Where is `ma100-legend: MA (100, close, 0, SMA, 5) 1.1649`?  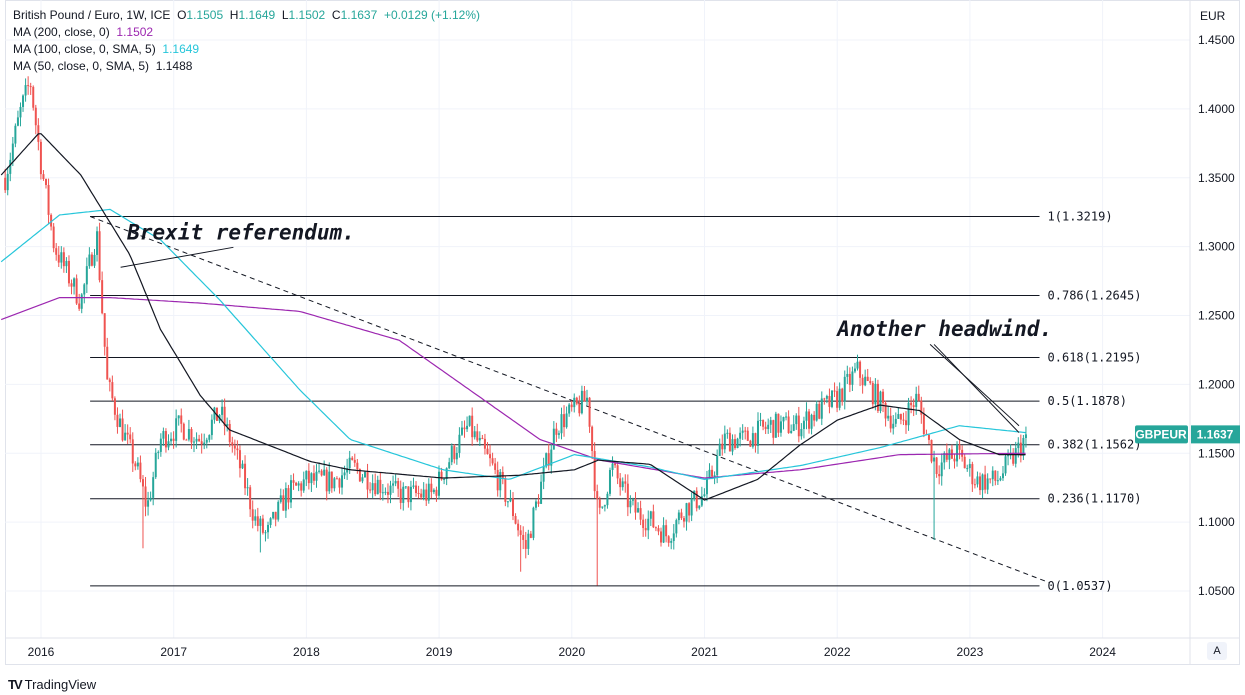 ma100-legend: MA (100, close, 0, SMA, 5) 1.1649 is located at coordinates (106, 49).